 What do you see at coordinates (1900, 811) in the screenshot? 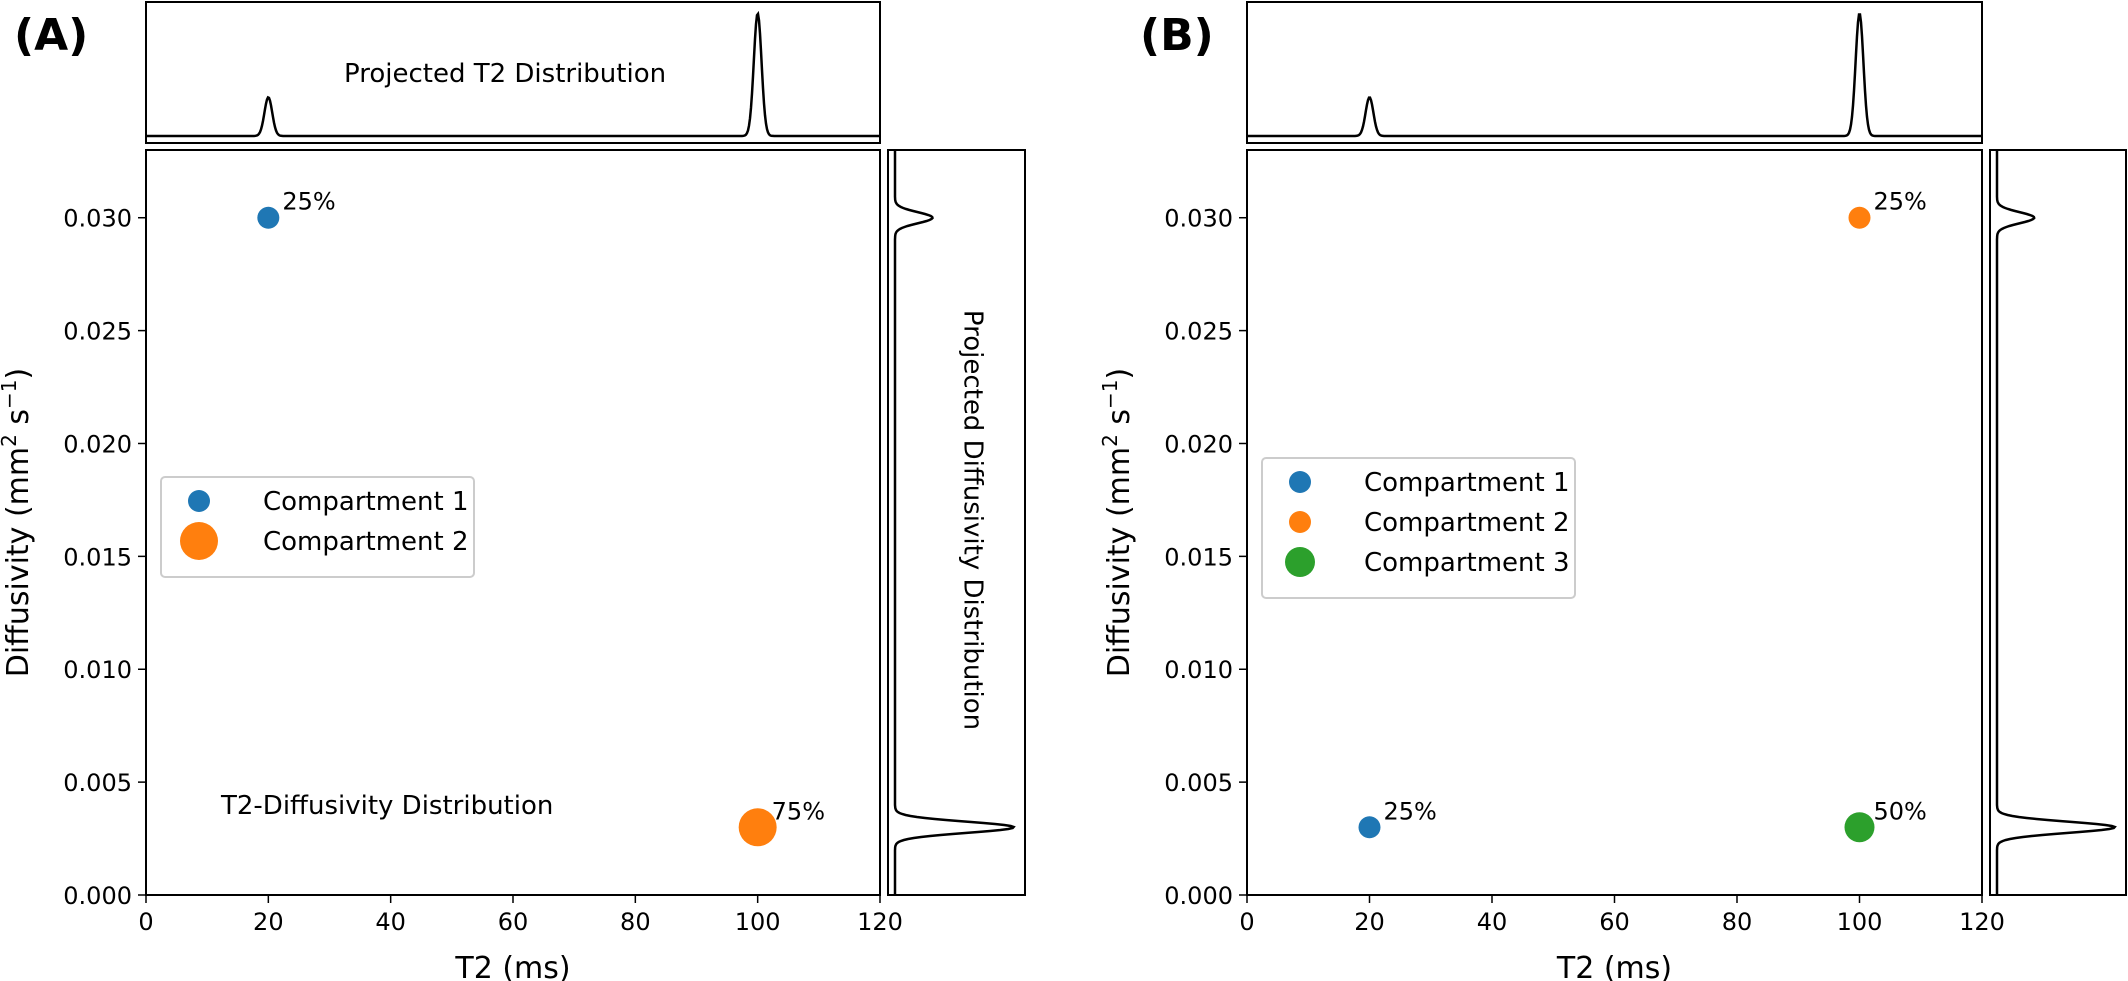
I see `point-label: 50%` at bounding box center [1900, 811].